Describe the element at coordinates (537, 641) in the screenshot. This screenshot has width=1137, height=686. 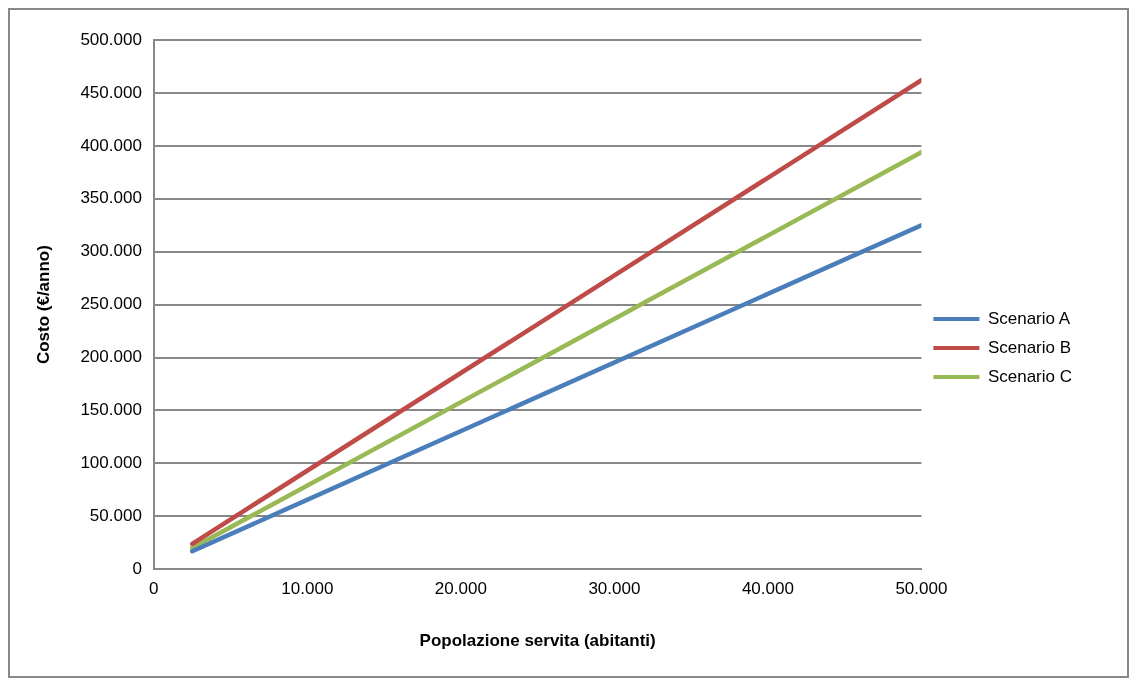
I see `x-axis-title: Popolazione servita (abitanti)` at that location.